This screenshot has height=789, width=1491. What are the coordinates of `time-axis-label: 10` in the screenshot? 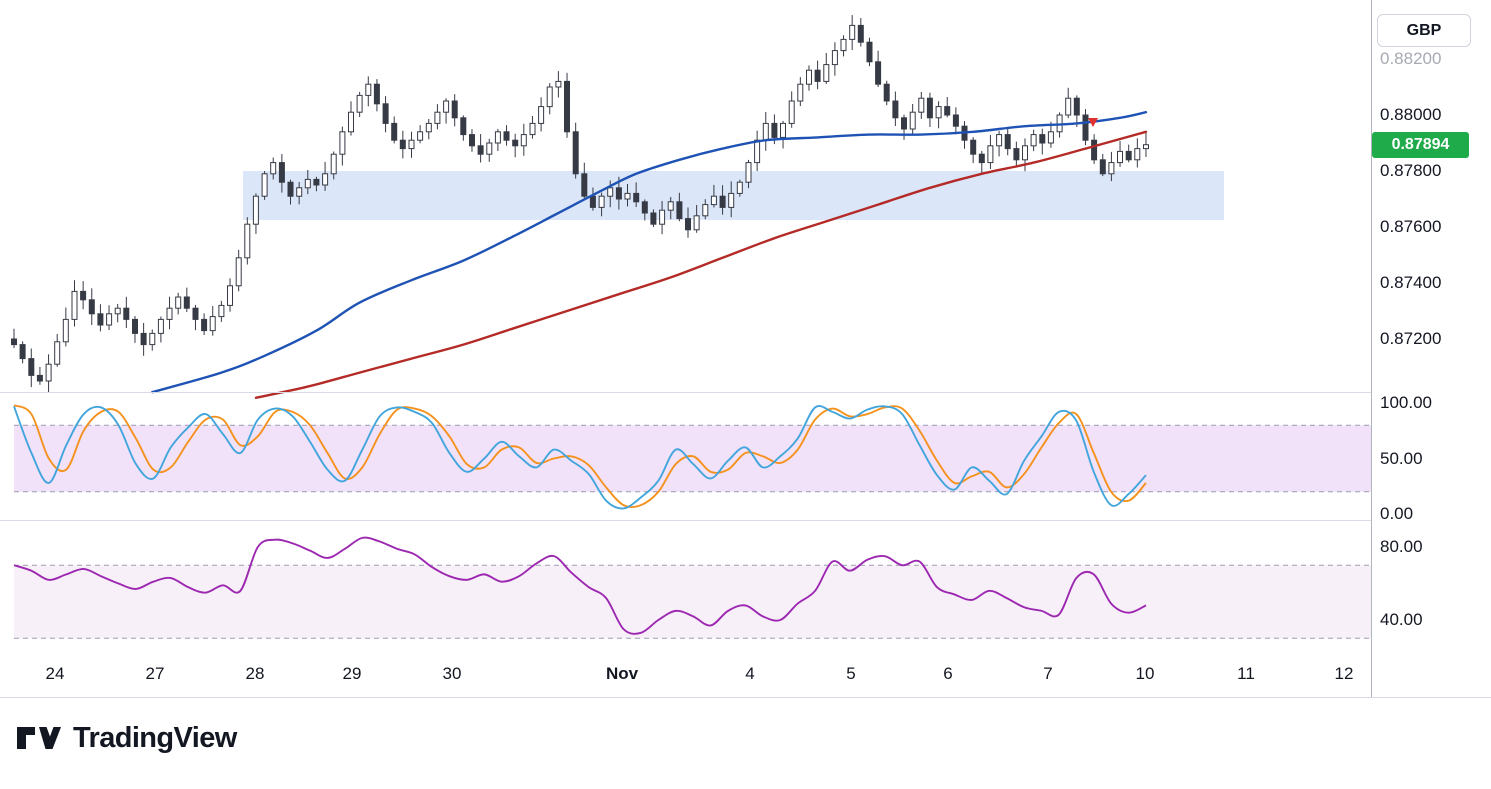 It's located at (1145, 673).